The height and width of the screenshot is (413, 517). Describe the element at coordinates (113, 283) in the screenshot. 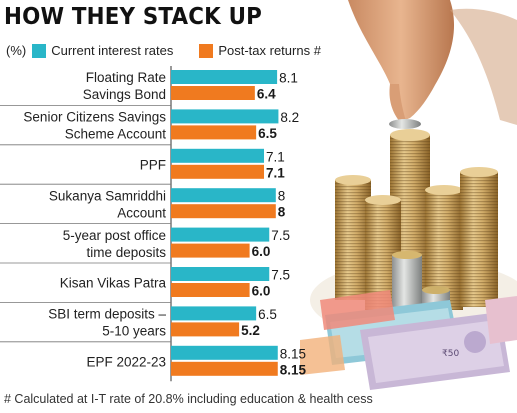

I see `category-label: Kisan Vikas Patra` at that location.